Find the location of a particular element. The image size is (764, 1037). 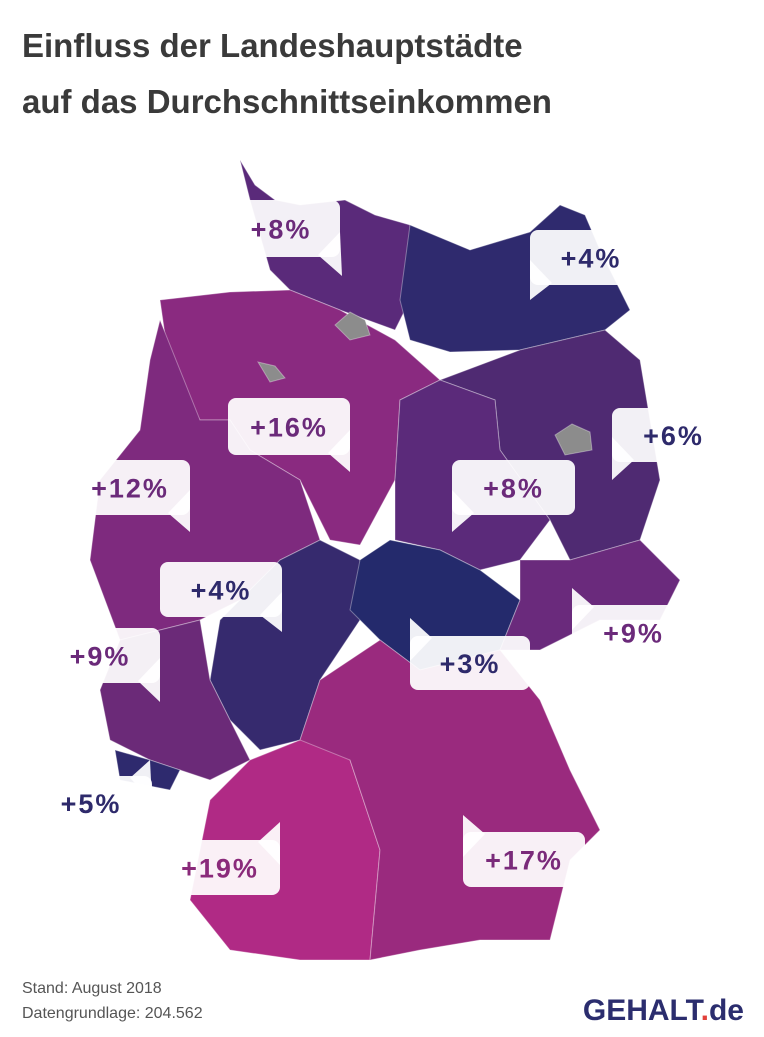

logo-name: GEHALT is located at coordinates (643, 1010).